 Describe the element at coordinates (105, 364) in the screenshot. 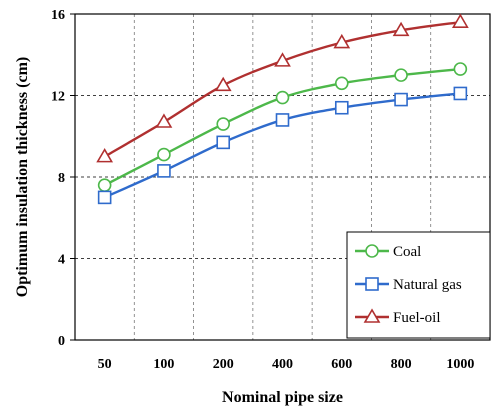

I see `x-tick-label: 50` at that location.